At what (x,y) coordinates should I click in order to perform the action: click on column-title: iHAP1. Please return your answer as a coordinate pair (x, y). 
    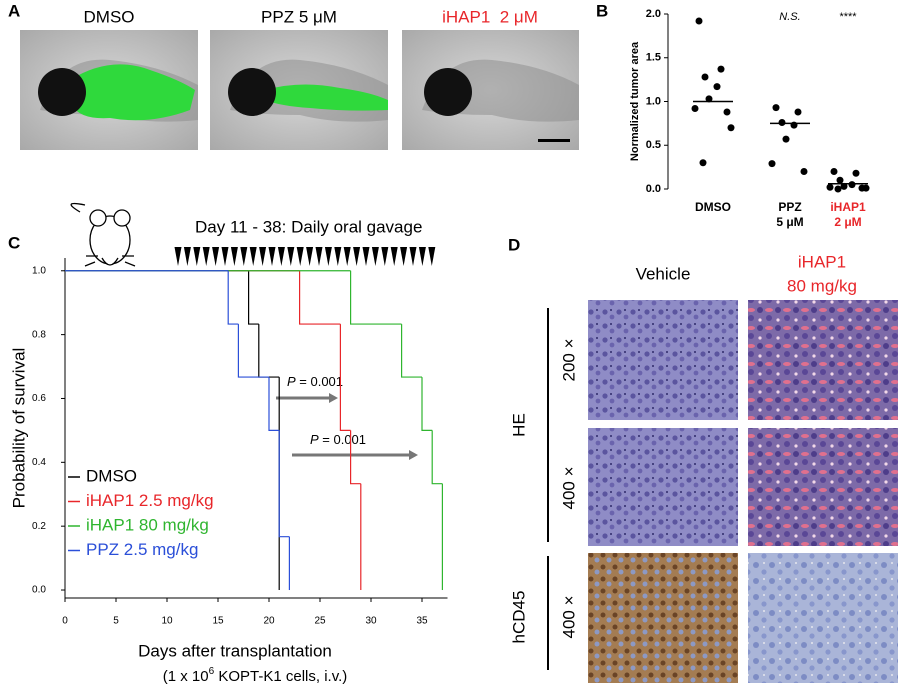
    Looking at the image, I should click on (822, 261).